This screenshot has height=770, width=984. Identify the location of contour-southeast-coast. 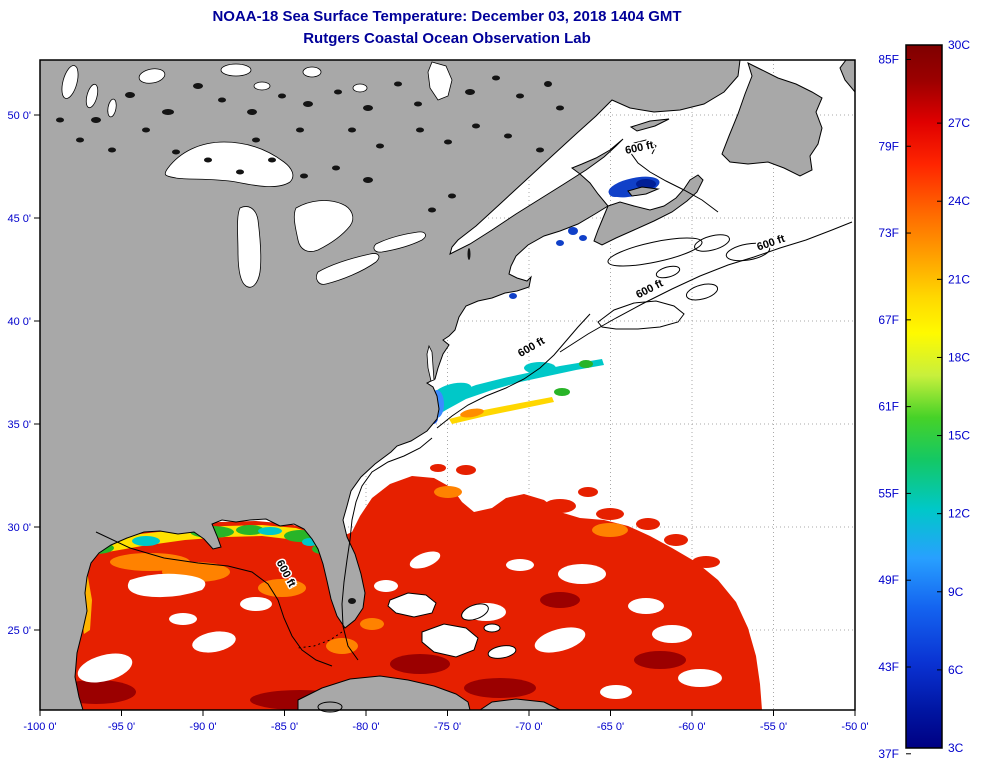
(387, 549).